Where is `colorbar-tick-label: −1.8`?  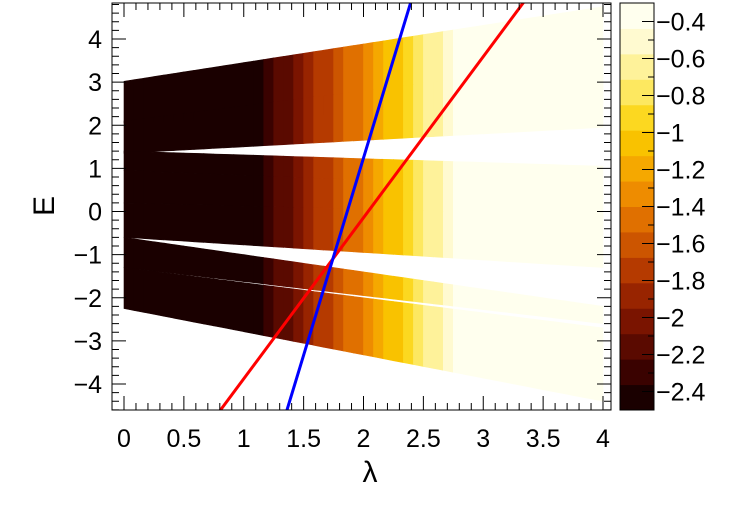
colorbar-tick-label: −1.8 is located at coordinates (680, 282).